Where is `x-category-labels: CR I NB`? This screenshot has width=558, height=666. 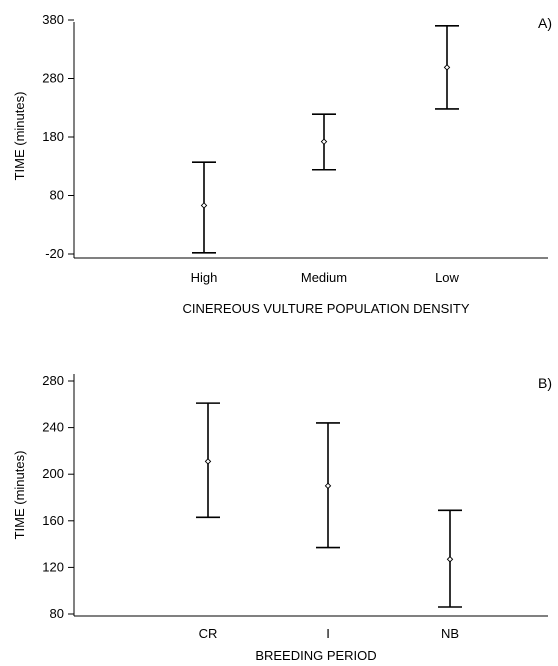
x-category-labels: CR I NB is located at coordinates (329, 633).